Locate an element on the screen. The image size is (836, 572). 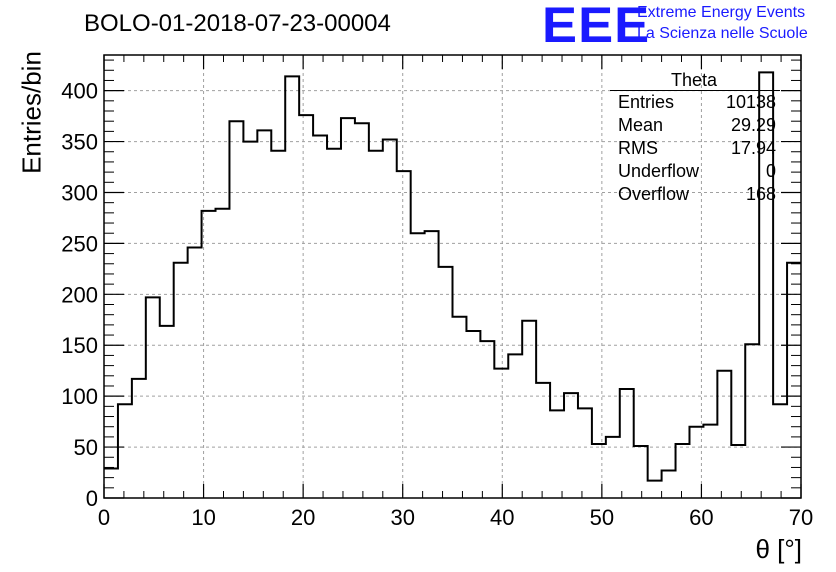
y-tick-label: 200 is located at coordinates (79, 294).